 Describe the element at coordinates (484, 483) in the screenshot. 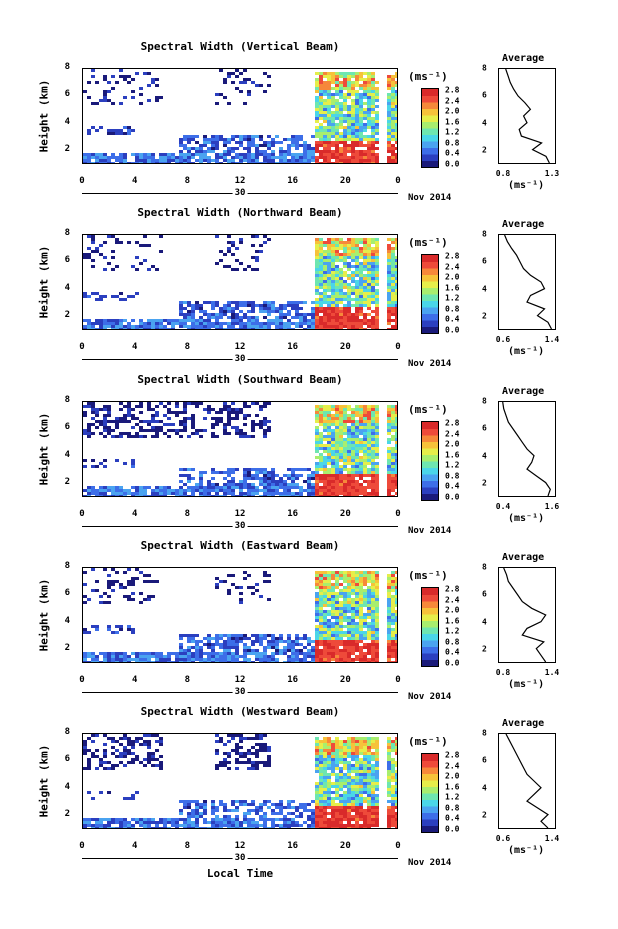

I see `average-y-tick: 2` at that location.